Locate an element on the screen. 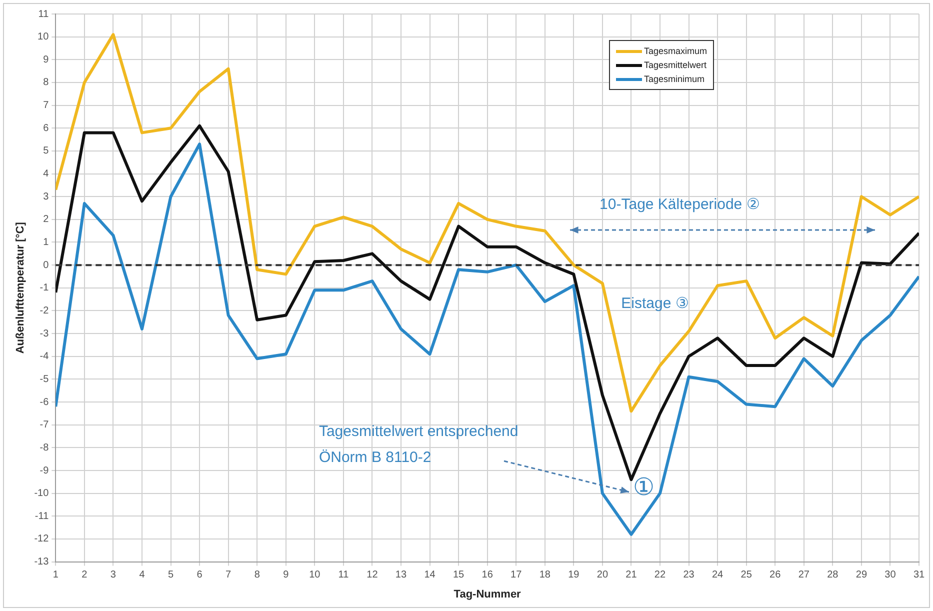 The image size is (933, 611). x-tick-label: 5 is located at coordinates (171, 575).